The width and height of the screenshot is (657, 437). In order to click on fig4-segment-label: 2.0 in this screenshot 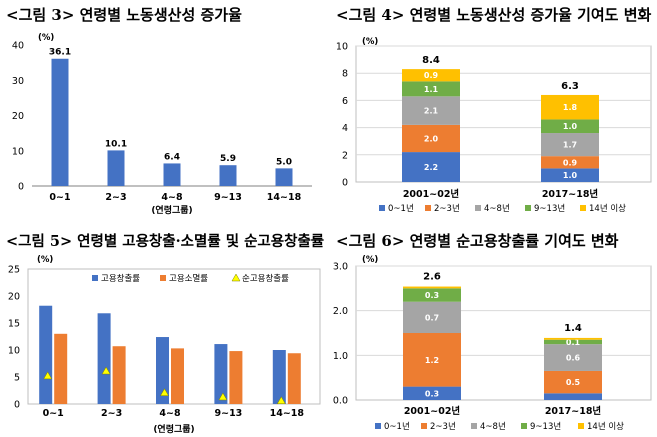, I will do `click(431, 138)`.